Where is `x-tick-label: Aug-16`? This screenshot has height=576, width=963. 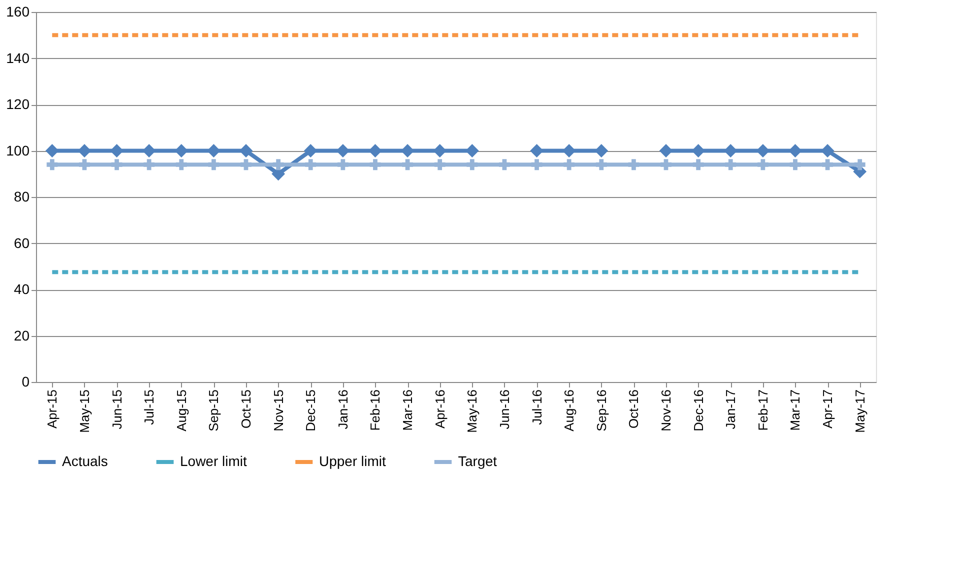
x-tick-label: Aug-16 is located at coordinates (569, 411).